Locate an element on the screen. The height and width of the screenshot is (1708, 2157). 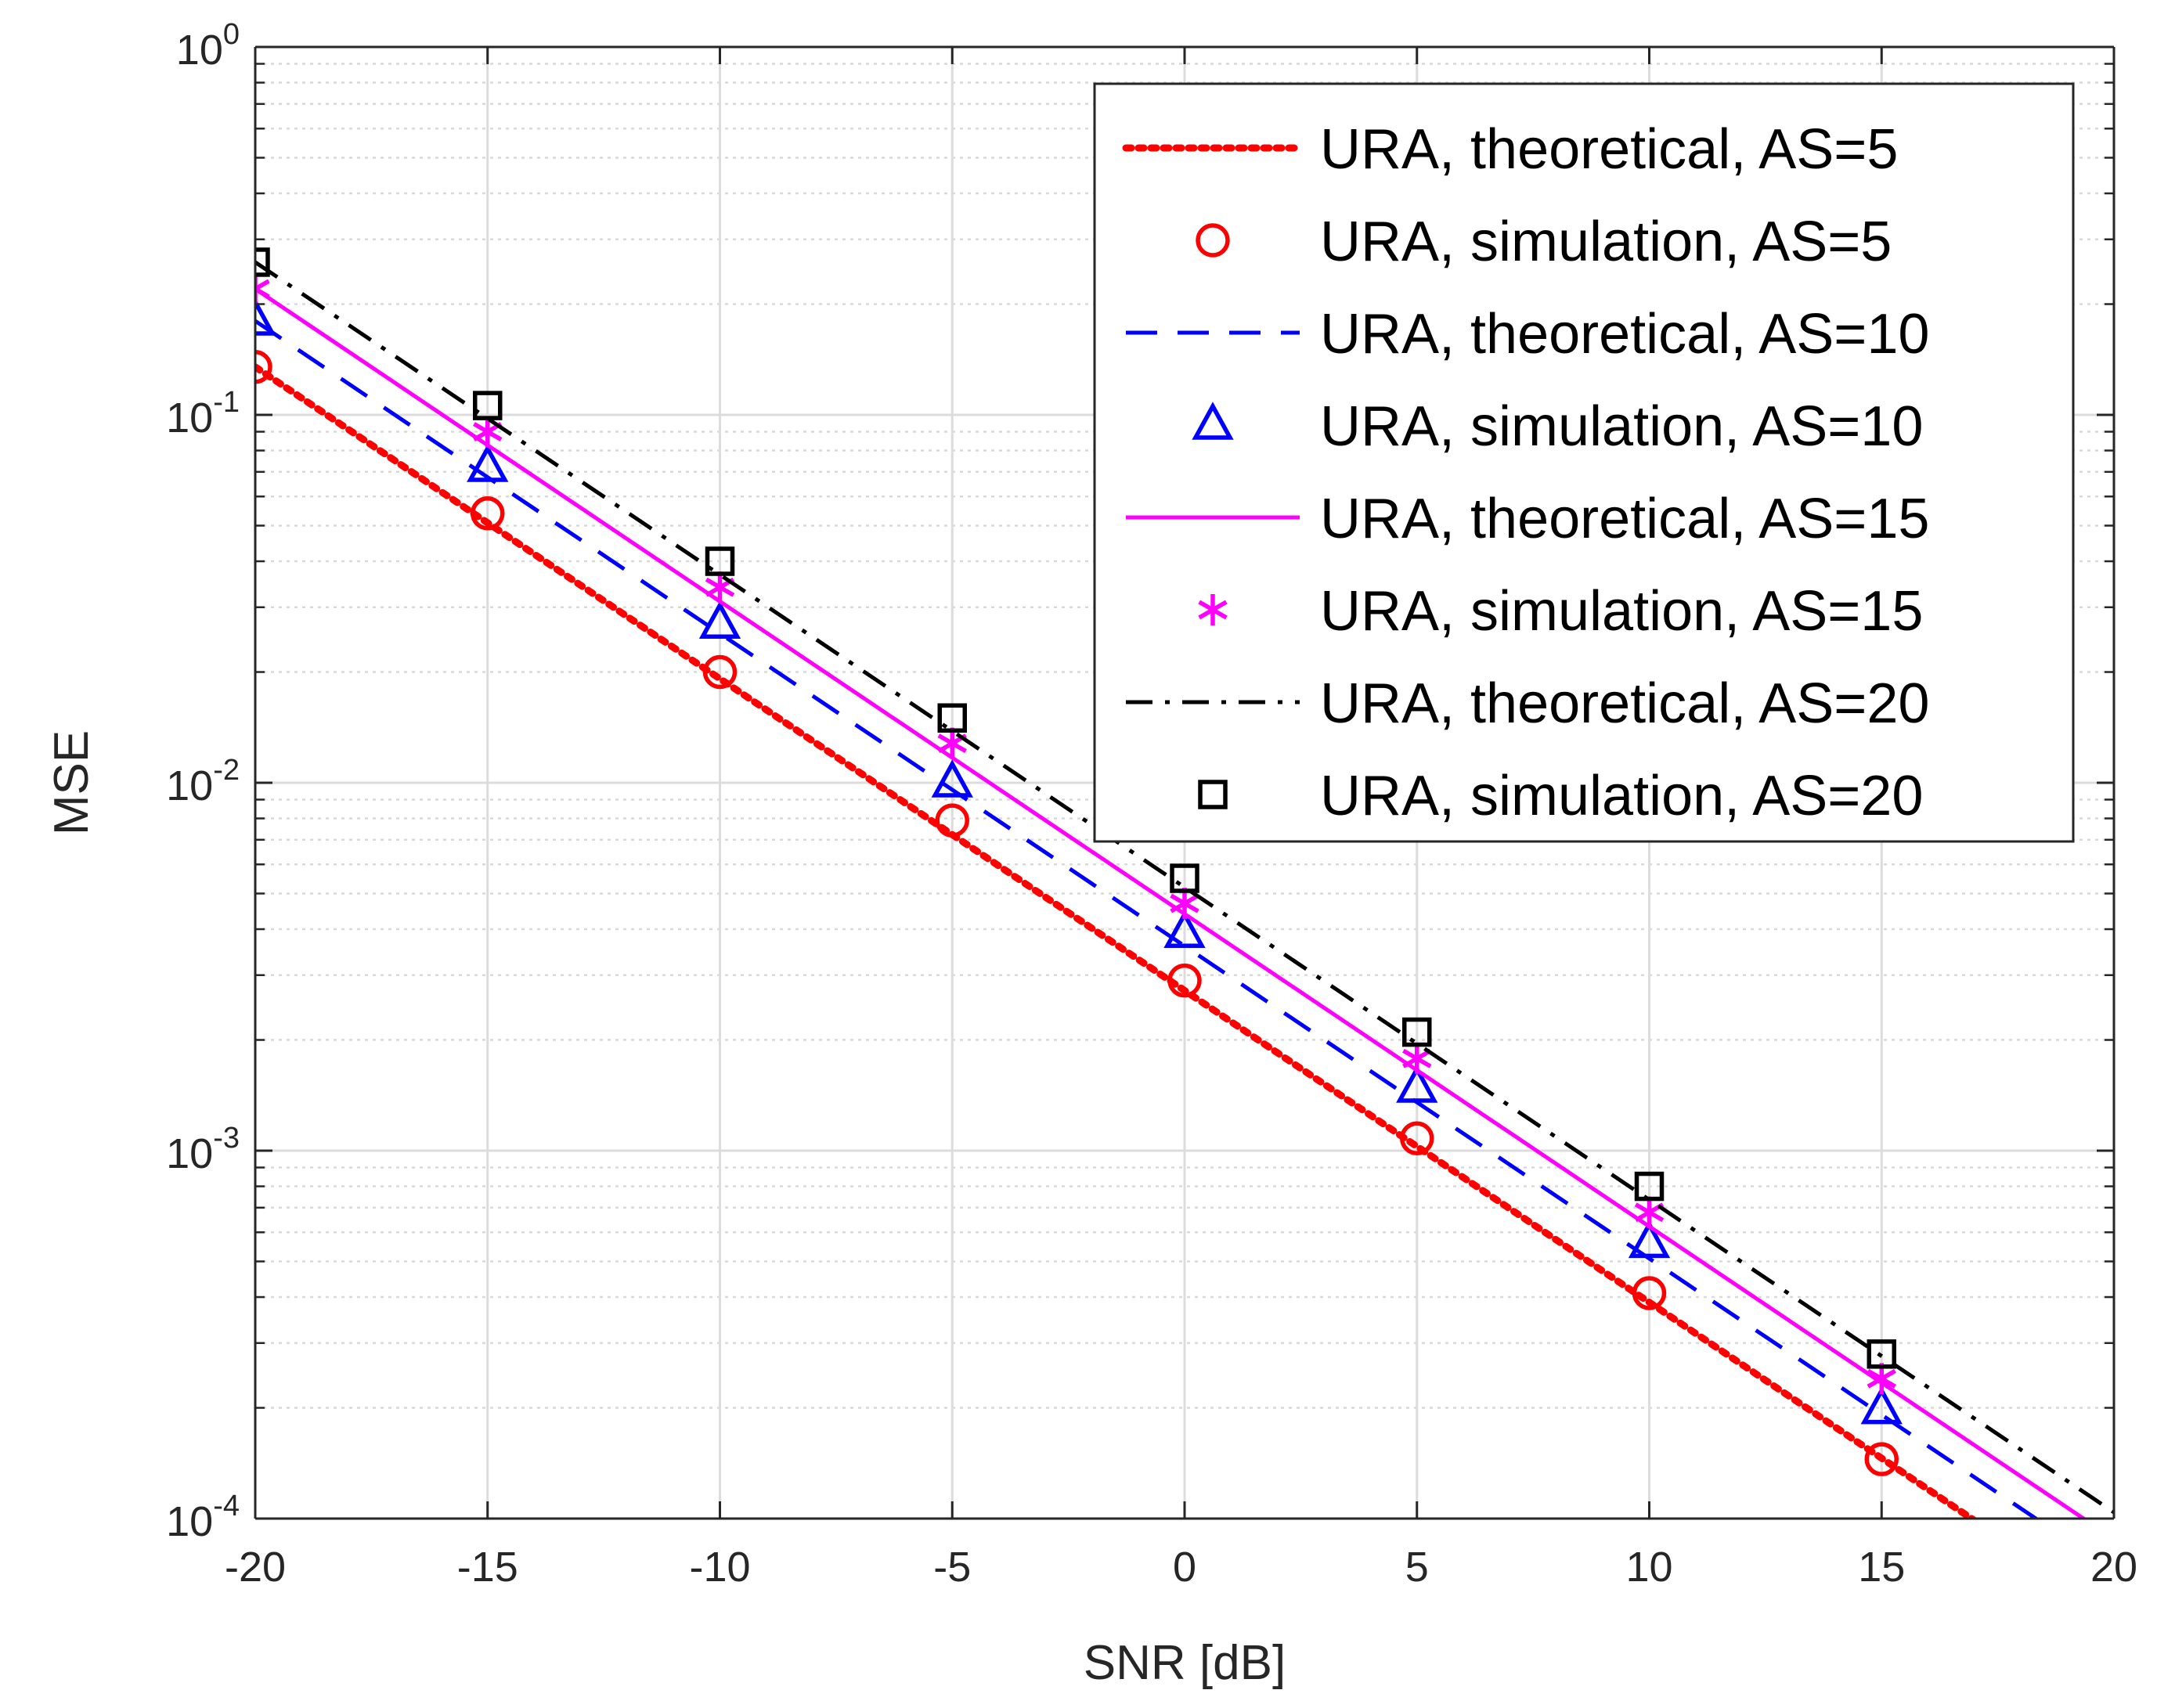
legend-label: URA, simulation, AS=5 is located at coordinates (1606, 242).